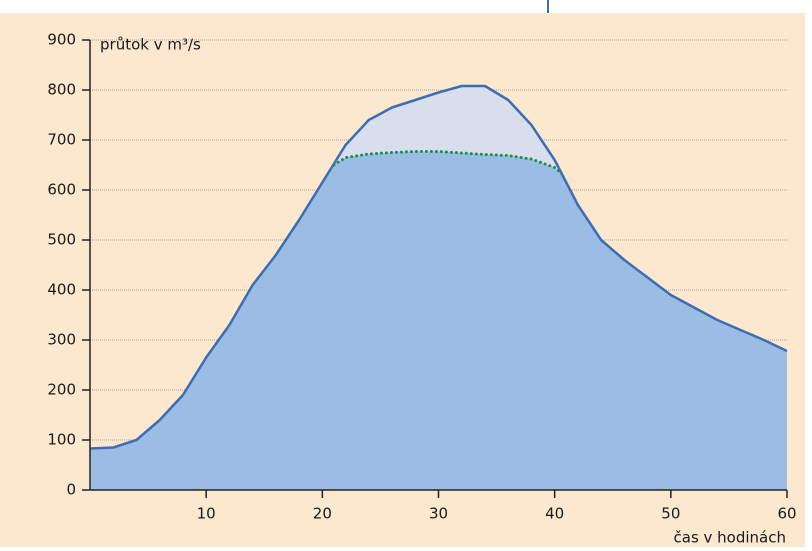 The image size is (812, 551). What do you see at coordinates (670, 514) in the screenshot?
I see `x-tick-label: 50` at bounding box center [670, 514].